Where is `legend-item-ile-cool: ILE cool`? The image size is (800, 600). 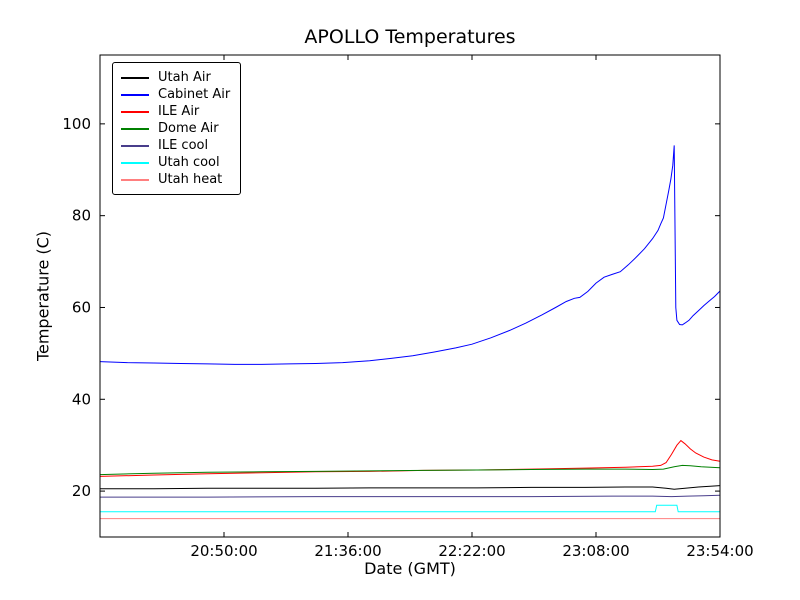 legend-item-ile-cool: ILE cool is located at coordinates (175, 145).